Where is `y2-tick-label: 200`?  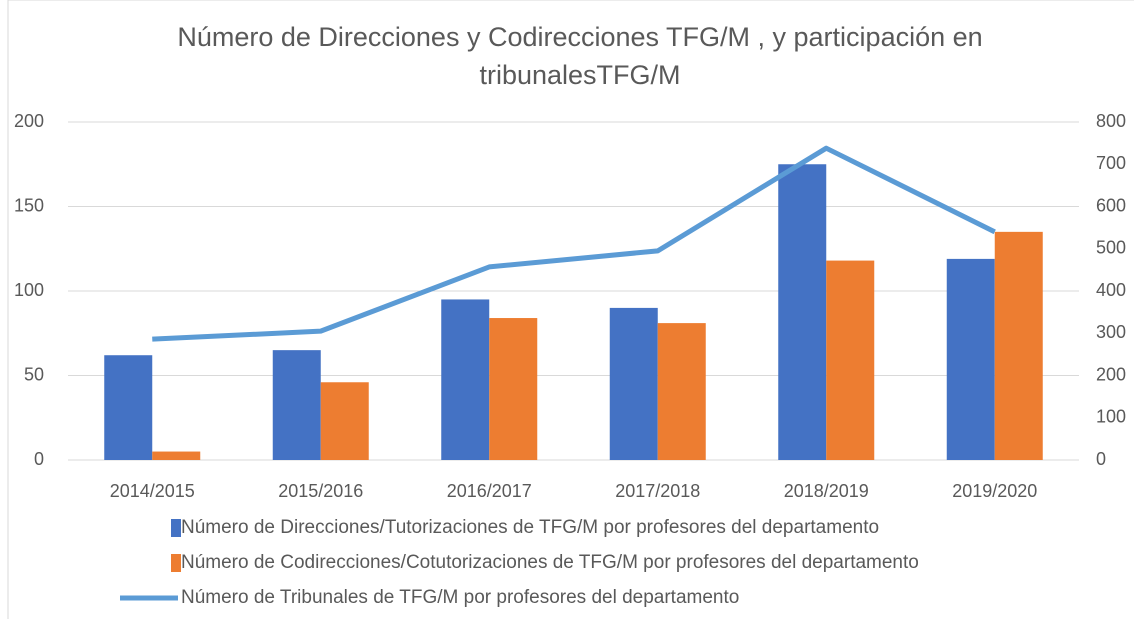
y2-tick-label: 200 is located at coordinates (1111, 374).